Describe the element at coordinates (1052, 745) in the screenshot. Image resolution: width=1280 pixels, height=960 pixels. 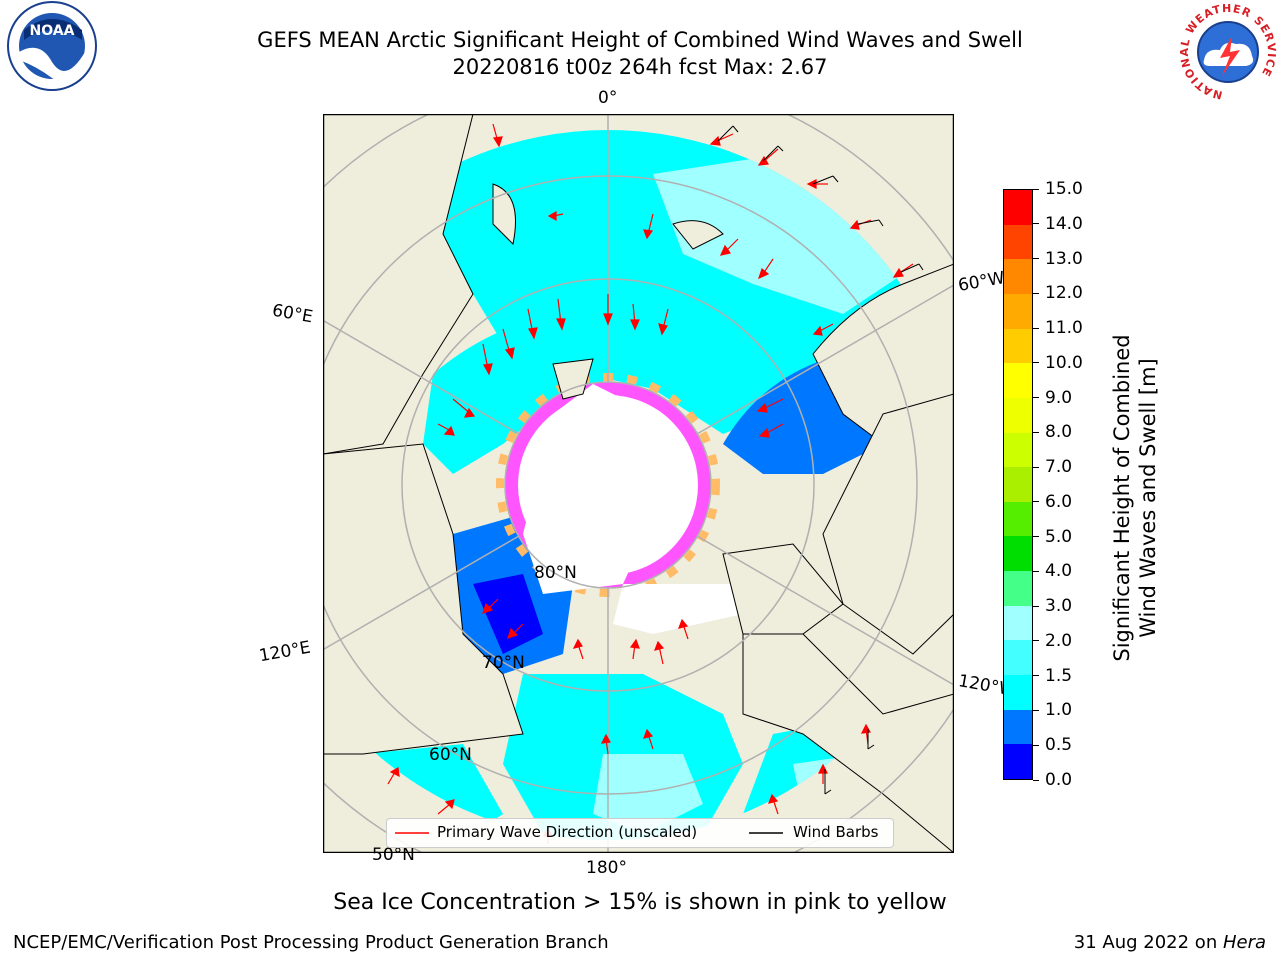
I see `colorbar-tick-label: 0.5` at that location.